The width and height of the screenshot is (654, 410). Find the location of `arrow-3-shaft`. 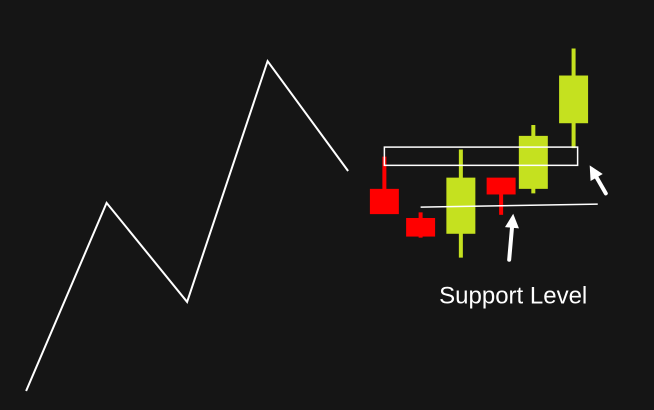

arrow-3-shaft is located at coordinates (601, 185).